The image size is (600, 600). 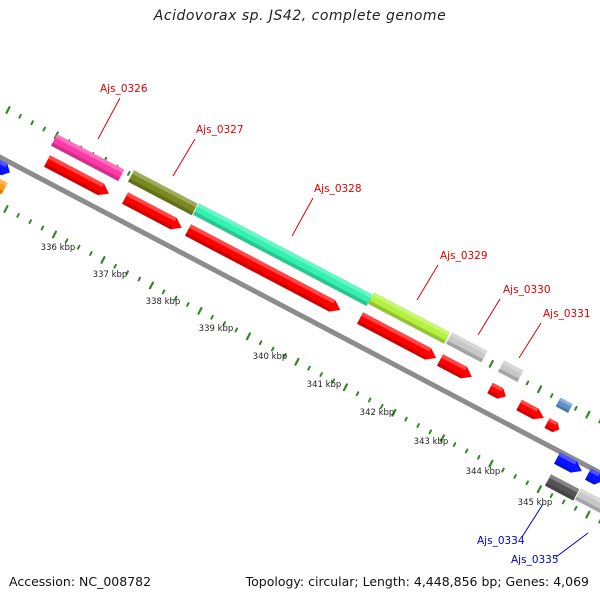 I want to click on cog-bar-left-body, so click(x=4, y=186).